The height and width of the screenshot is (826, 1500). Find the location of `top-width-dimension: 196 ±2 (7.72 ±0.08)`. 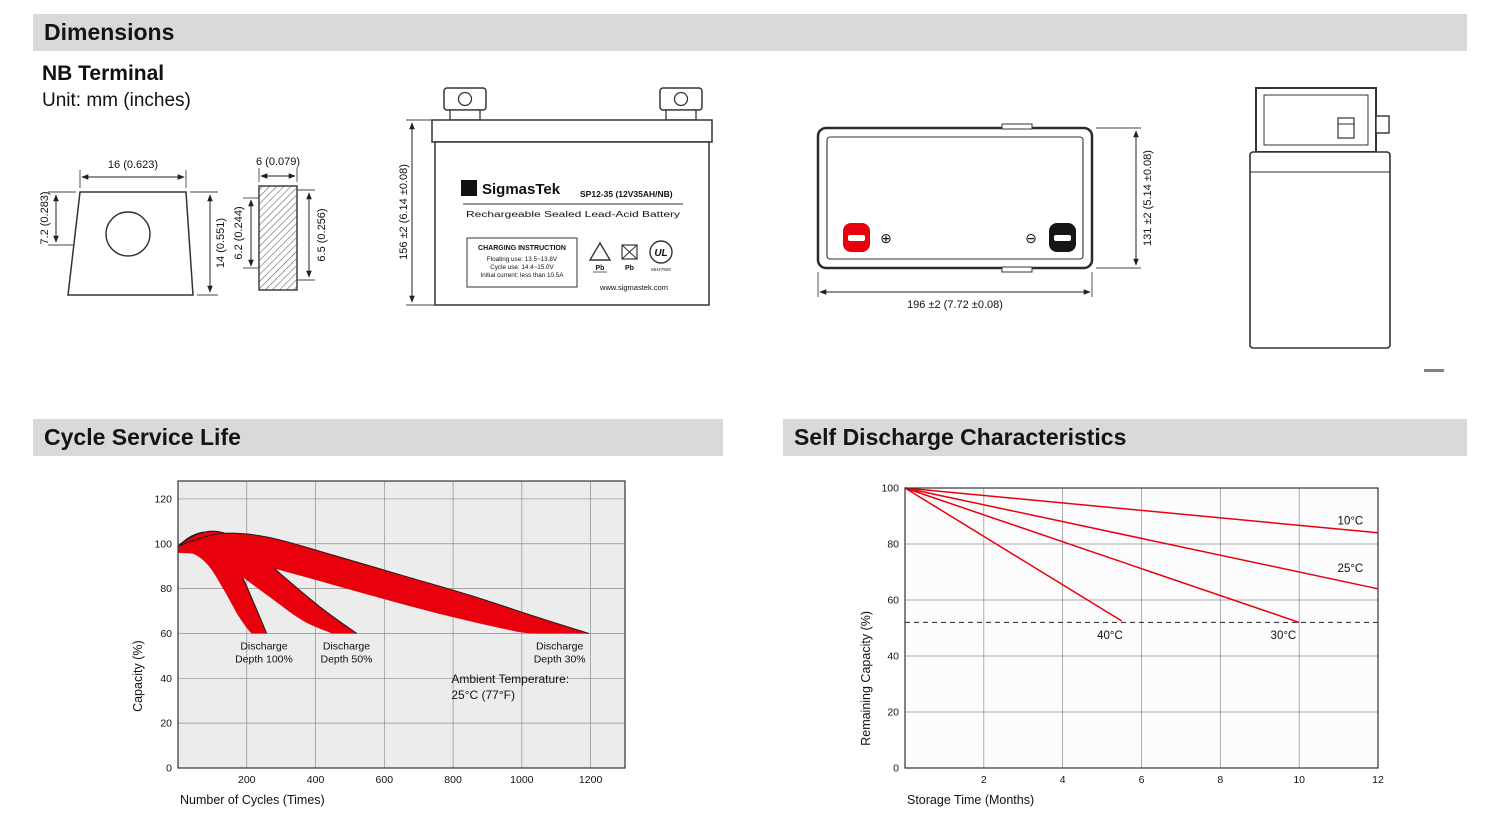

top-width-dimension: 196 ±2 (7.72 ±0.08) is located at coordinates (955, 305).